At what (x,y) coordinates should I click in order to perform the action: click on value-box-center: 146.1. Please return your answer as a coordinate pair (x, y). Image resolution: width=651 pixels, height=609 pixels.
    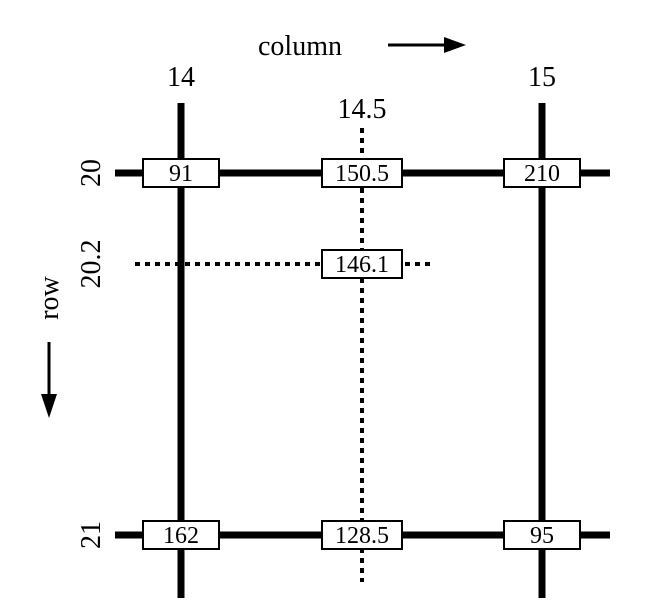
    Looking at the image, I should click on (362, 264).